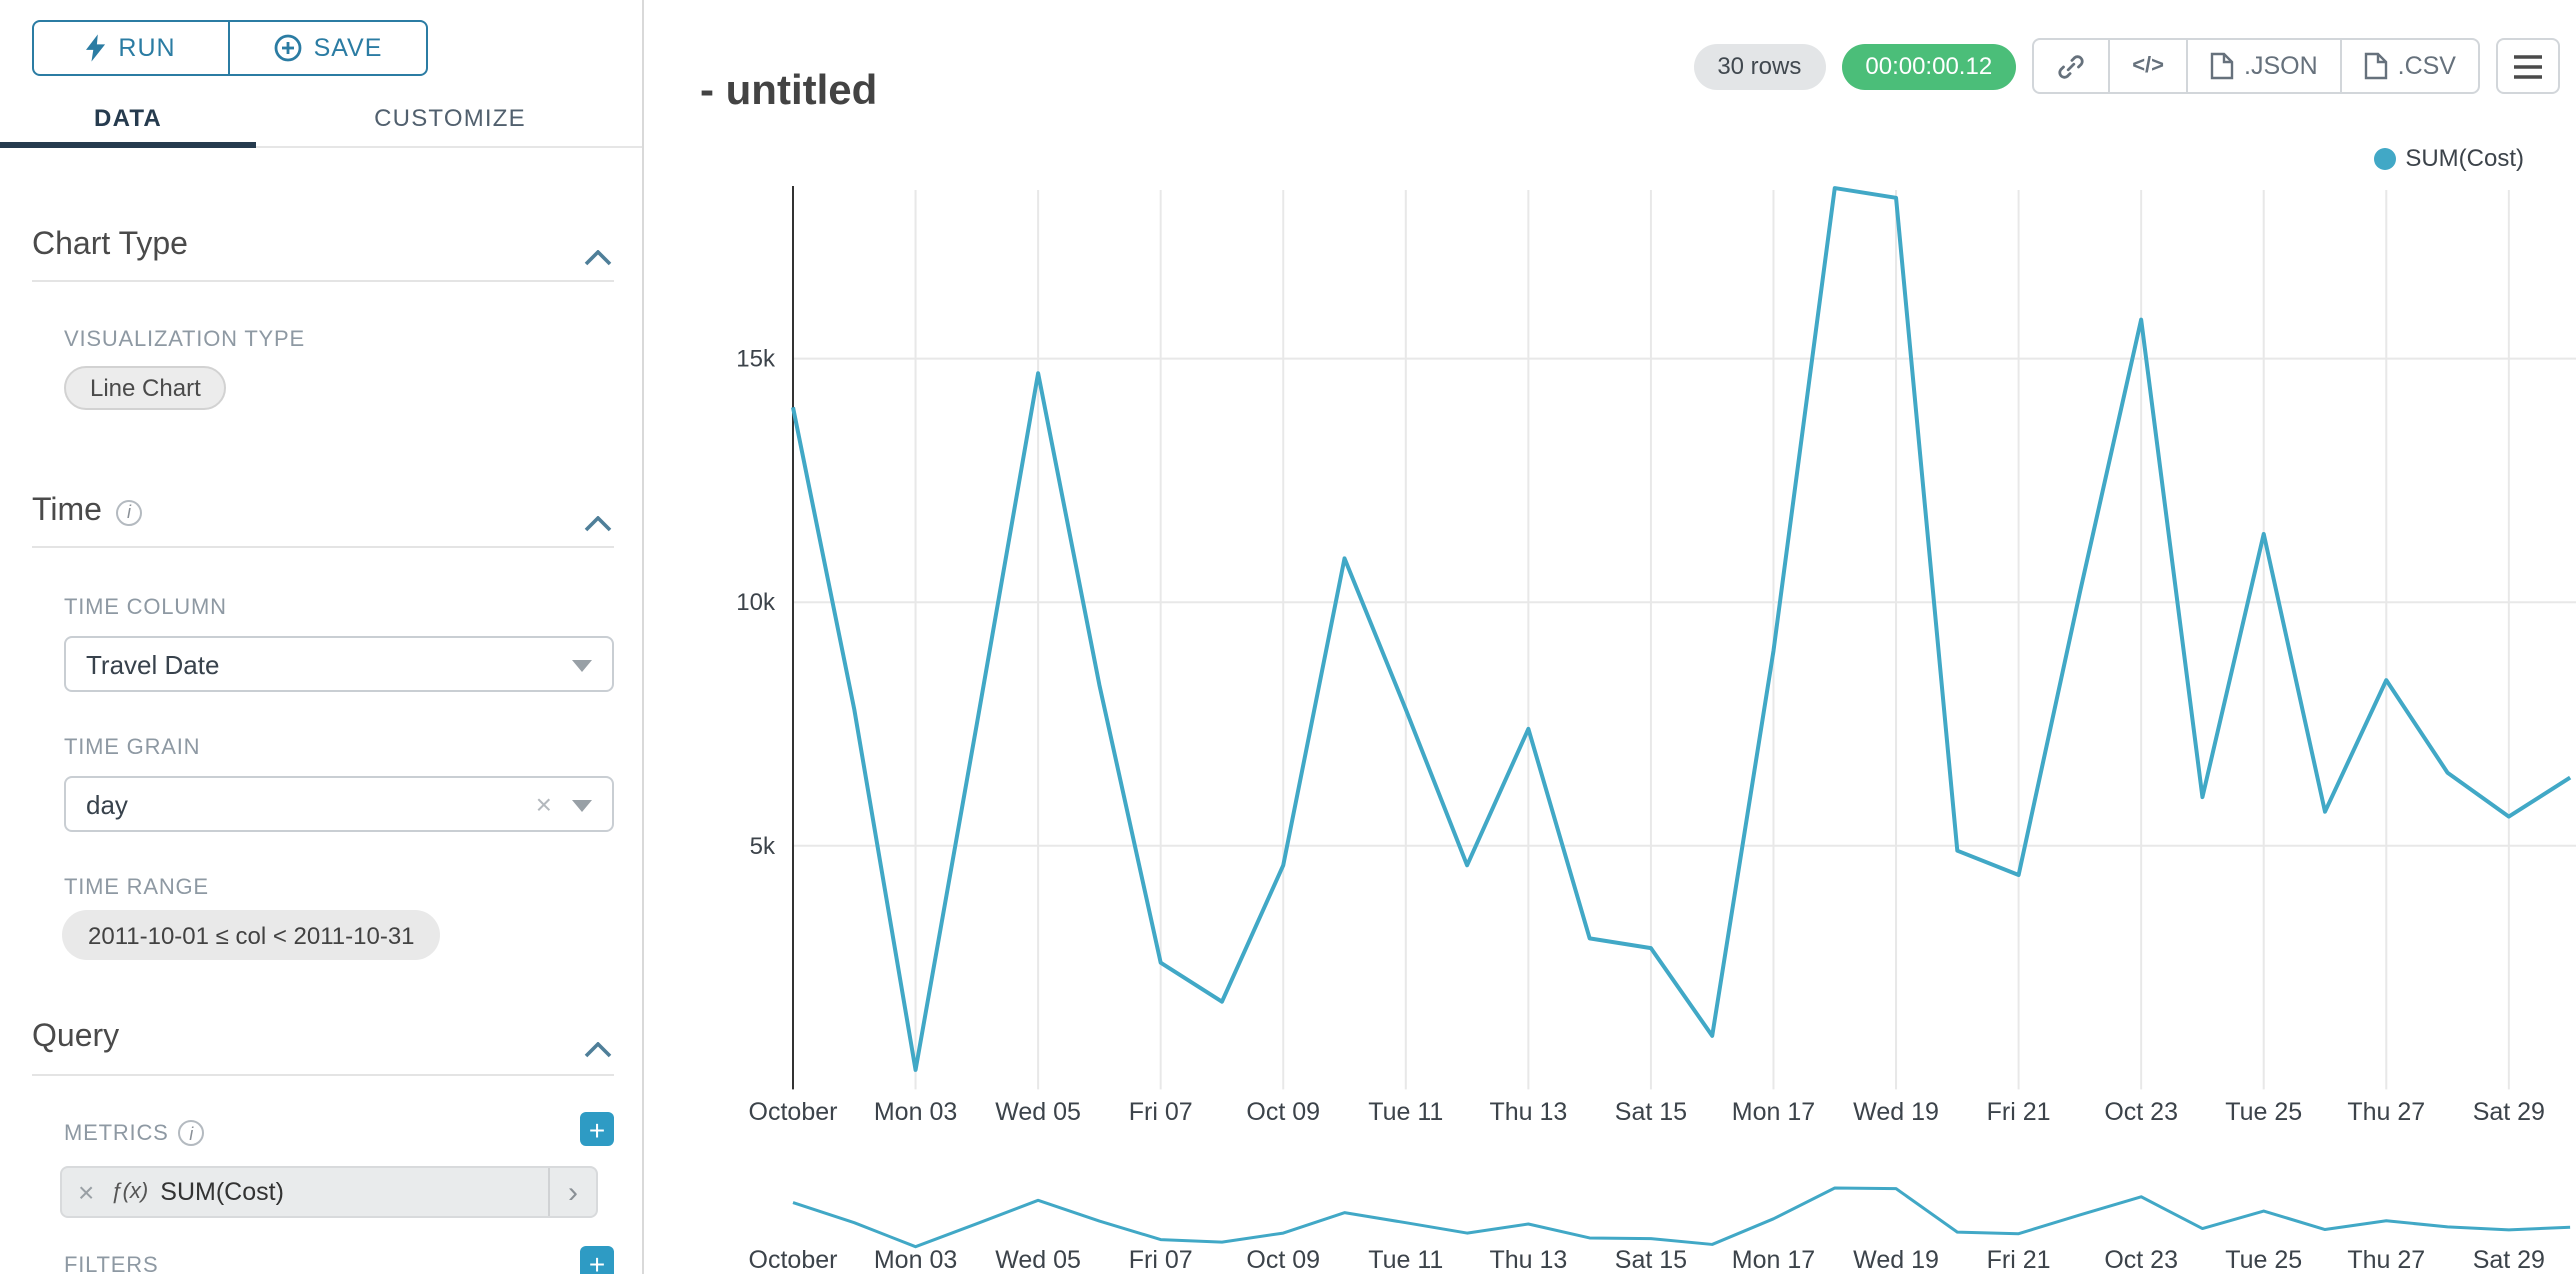 The image size is (2576, 1274). What do you see at coordinates (145, 388) in the screenshot?
I see `visualization-type-value: Line Chart` at bounding box center [145, 388].